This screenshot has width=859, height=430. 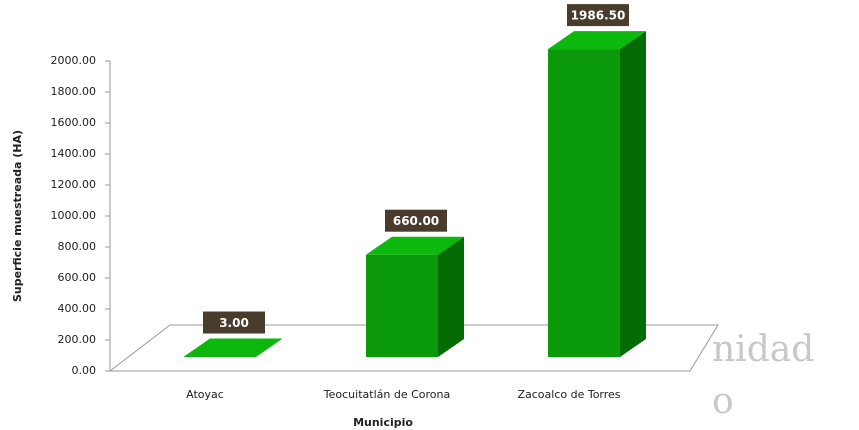 What do you see at coordinates (74, 153) in the screenshot?
I see `y-tick-label: 1400.00` at bounding box center [74, 153].